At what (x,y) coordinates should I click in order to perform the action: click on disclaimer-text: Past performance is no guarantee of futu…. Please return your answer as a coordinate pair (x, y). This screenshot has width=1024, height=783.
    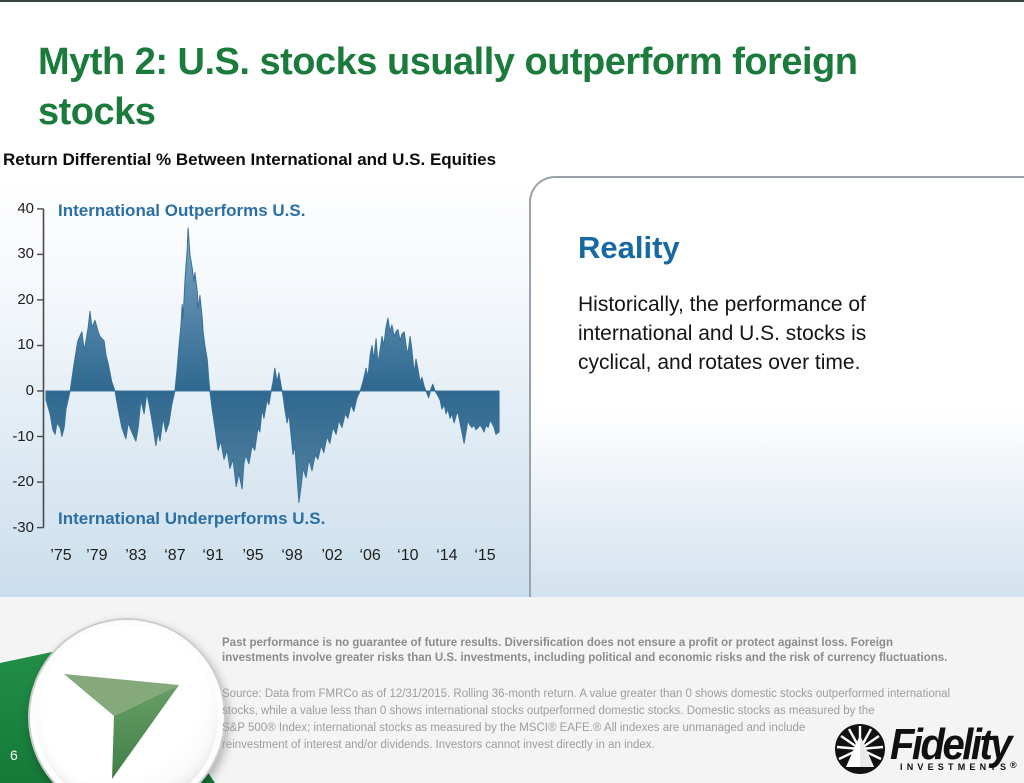
    Looking at the image, I should click on (585, 650).